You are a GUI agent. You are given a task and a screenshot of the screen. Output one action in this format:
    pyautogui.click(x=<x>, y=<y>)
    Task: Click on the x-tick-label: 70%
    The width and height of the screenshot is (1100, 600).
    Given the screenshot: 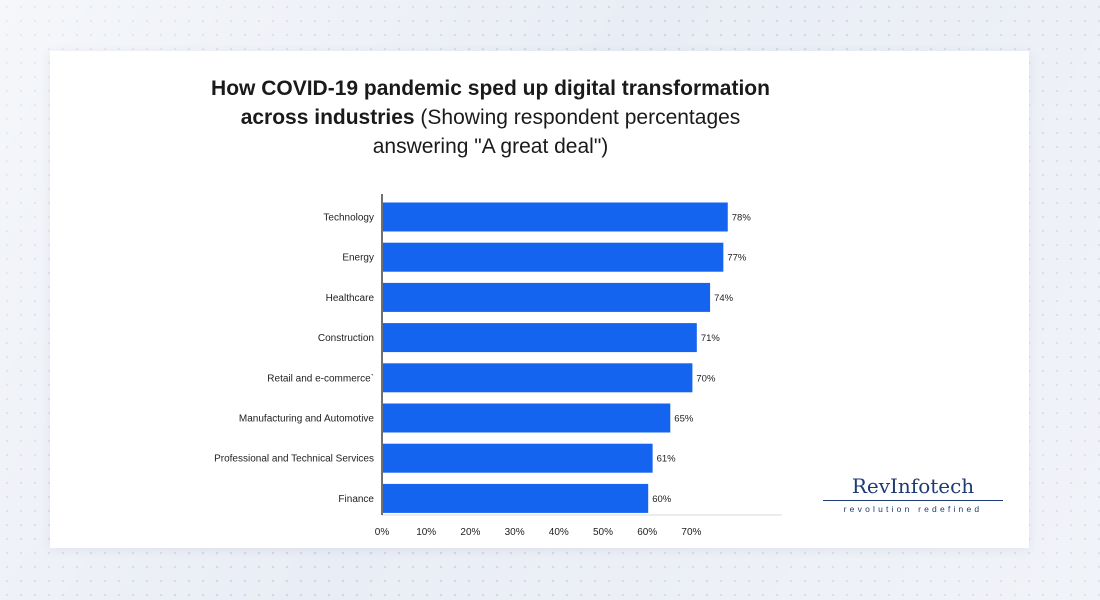 What is the action you would take?
    pyautogui.click(x=691, y=532)
    